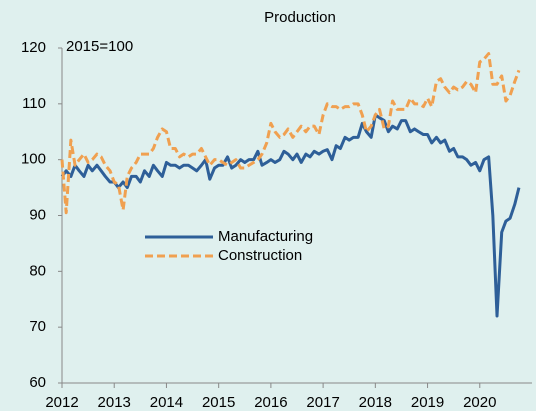 The height and width of the screenshot is (411, 536). I want to click on legend-label: Construction, so click(260, 255).